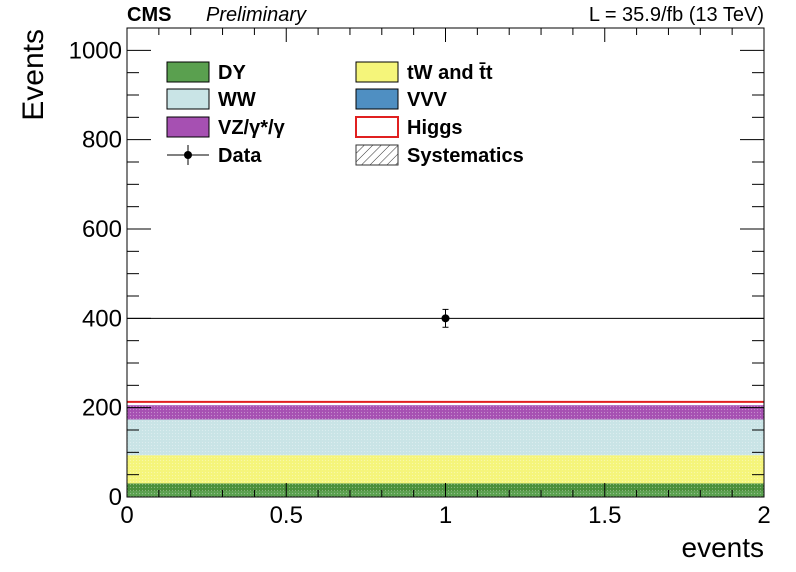  I want to click on legend-entry: tW and t̄t, so click(424, 72).